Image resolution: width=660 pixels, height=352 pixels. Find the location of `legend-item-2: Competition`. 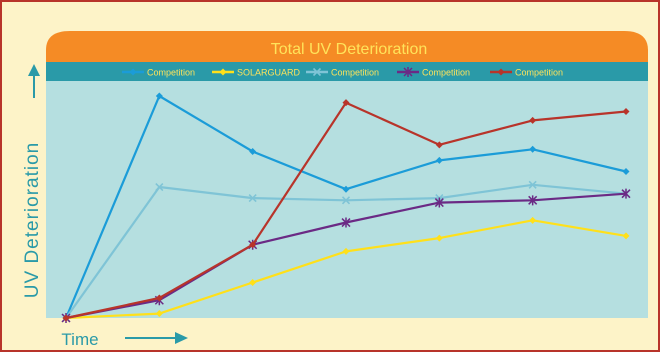

legend-item-2: Competition is located at coordinates (342, 73).